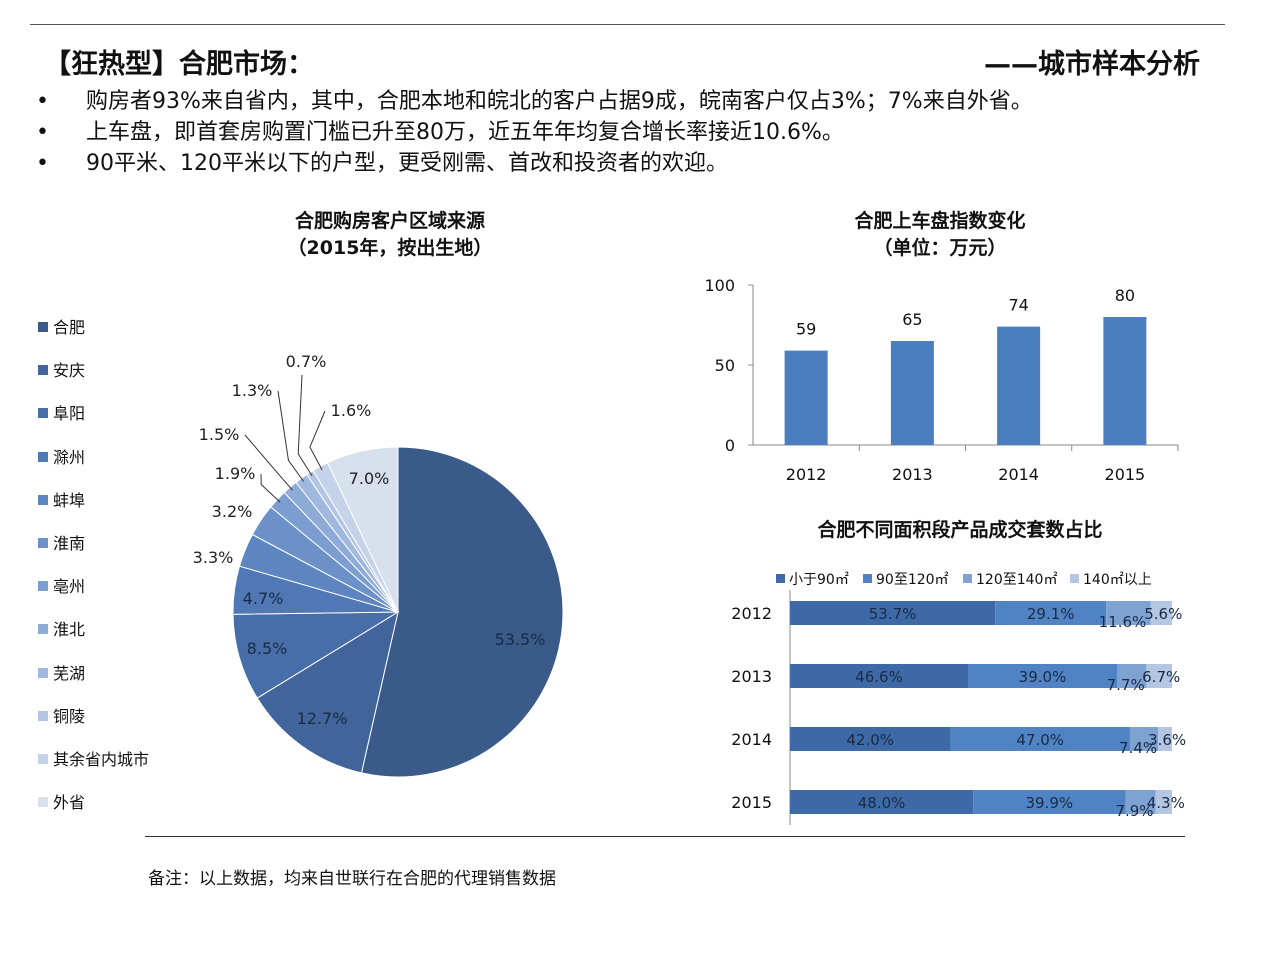 The image size is (1280, 960). I want to click on pie-legend-item: 滁州, so click(93, 465).